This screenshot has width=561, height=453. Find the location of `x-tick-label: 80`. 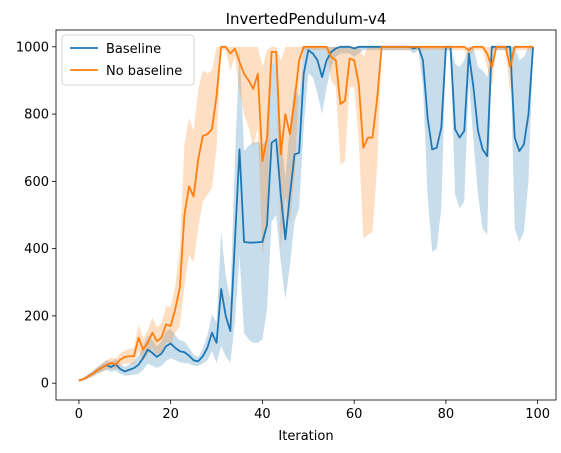

x-tick-label: 80 is located at coordinates (446, 414).